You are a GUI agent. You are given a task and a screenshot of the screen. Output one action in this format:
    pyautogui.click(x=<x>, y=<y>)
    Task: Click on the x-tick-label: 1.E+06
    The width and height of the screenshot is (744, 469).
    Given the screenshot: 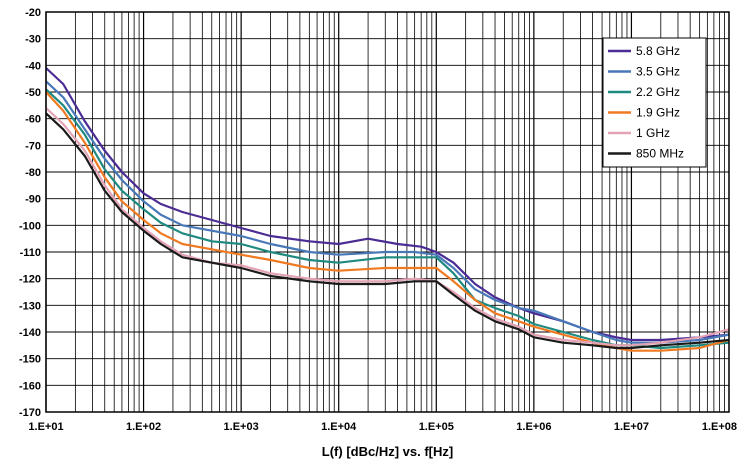 What is the action you would take?
    pyautogui.click(x=533, y=427)
    